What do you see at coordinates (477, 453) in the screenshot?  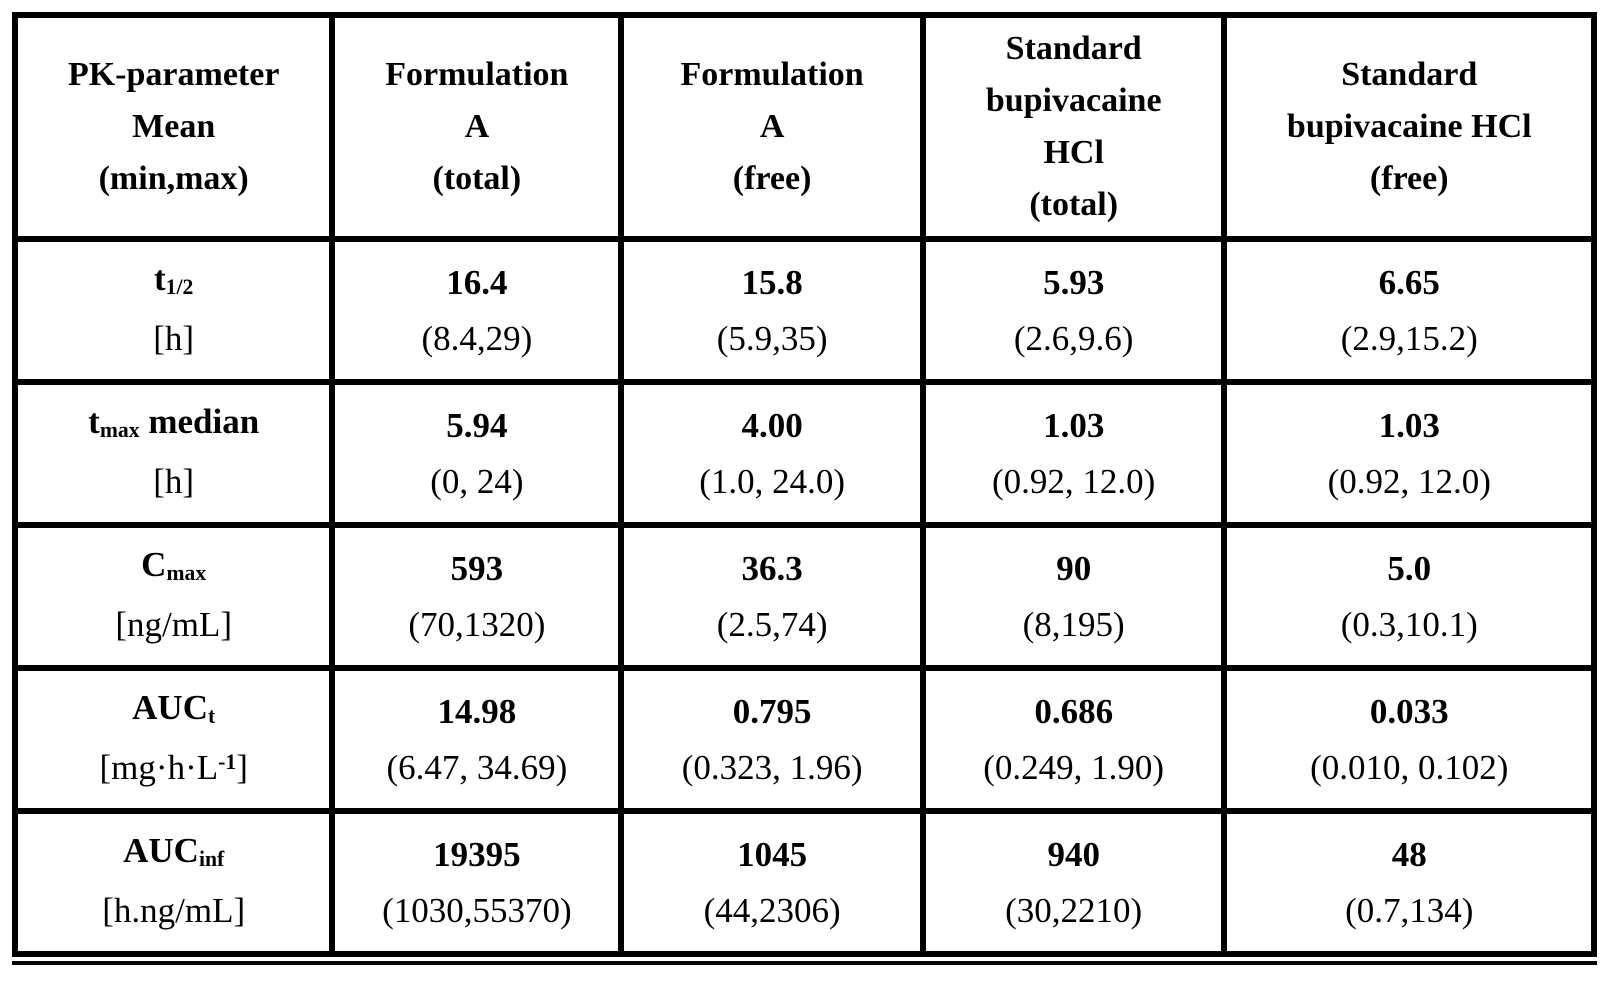 I see `table-cell: 5.94 (0, 24)` at bounding box center [477, 453].